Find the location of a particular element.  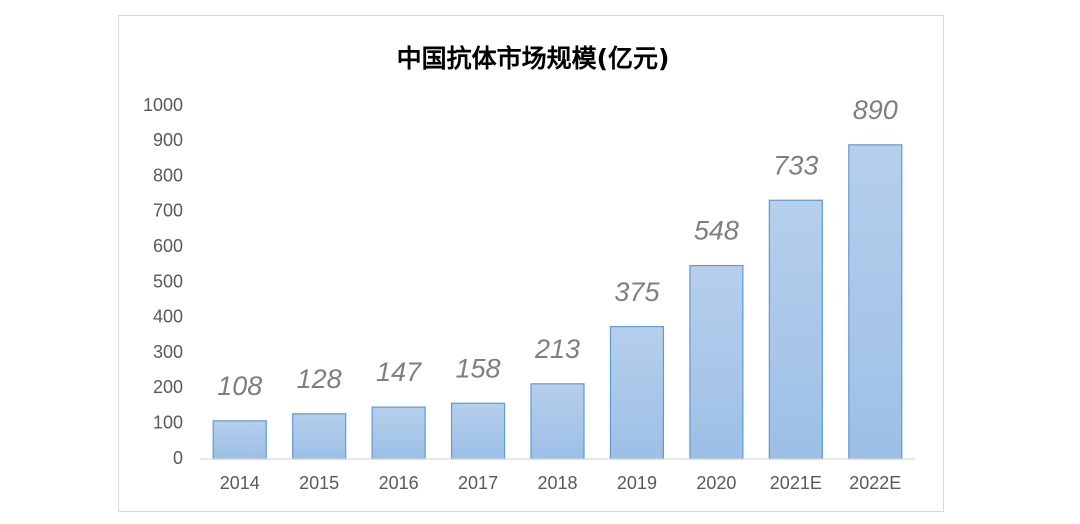

y-tick-label: 300 is located at coordinates (168, 352).